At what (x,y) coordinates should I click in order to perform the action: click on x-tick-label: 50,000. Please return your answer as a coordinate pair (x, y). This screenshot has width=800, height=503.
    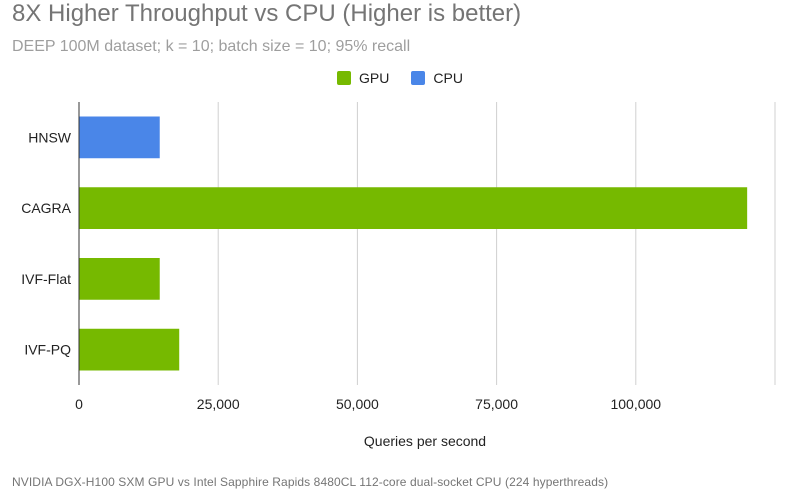
    Looking at the image, I should click on (357, 404).